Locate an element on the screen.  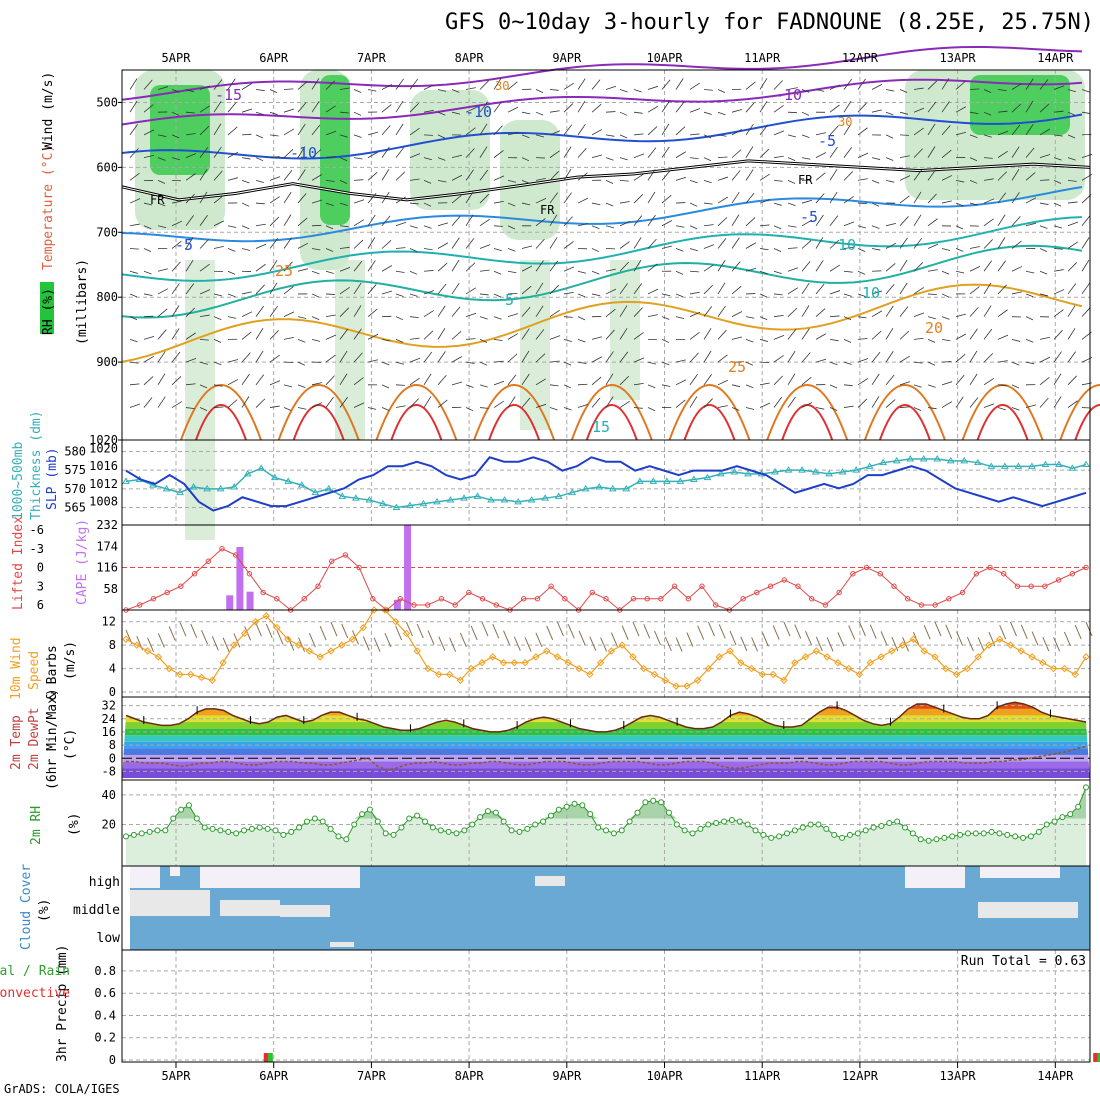
cape-tick-label: 58 is located at coordinates (111, 589).